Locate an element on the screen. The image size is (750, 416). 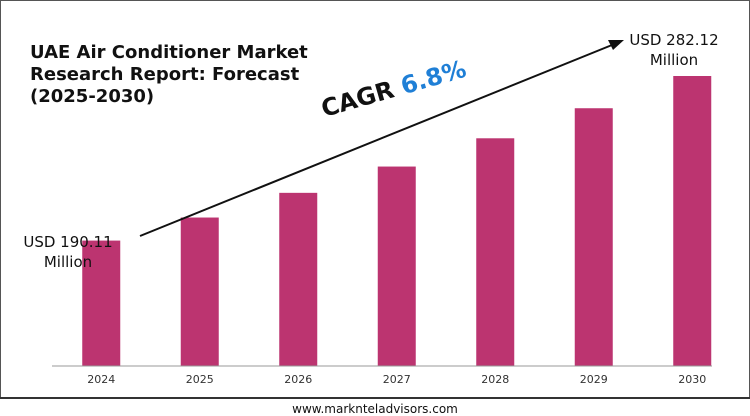
footer-website: www.marknteladvisors.com is located at coordinates (375, 409).